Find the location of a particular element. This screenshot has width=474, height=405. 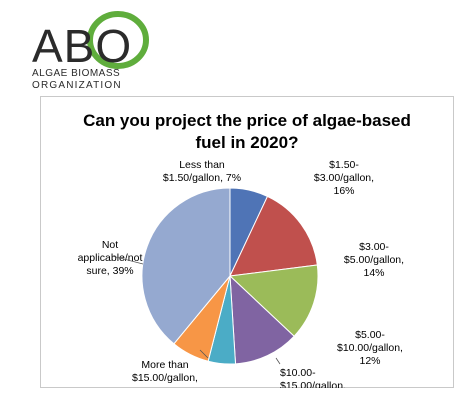

slice-label-7: Not applicable/not sure, 39% is located at coordinates (110, 258).